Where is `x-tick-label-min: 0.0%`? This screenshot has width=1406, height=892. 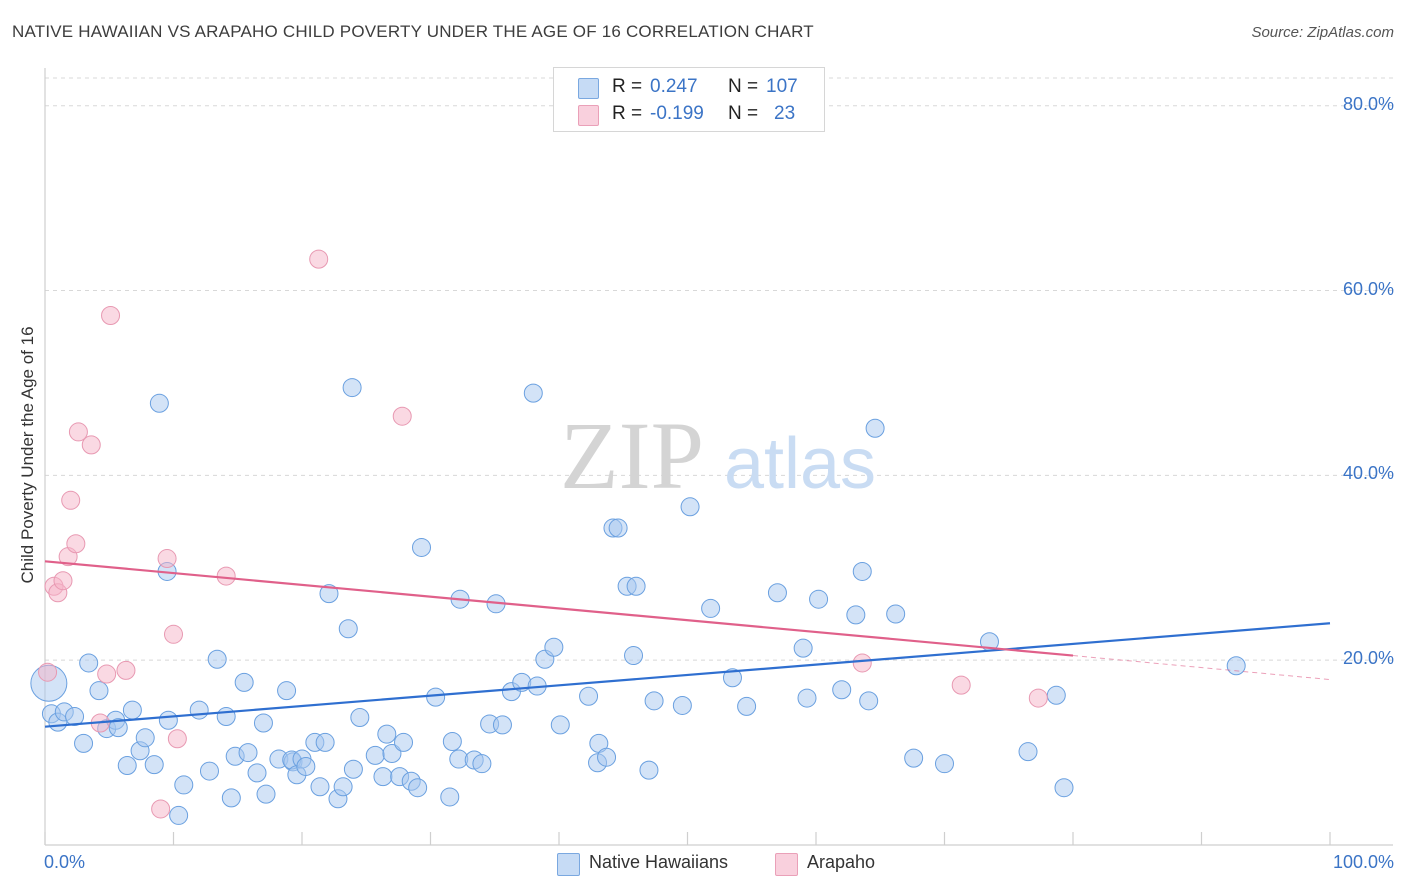 x-tick-label-min: 0.0% is located at coordinates (65, 862).